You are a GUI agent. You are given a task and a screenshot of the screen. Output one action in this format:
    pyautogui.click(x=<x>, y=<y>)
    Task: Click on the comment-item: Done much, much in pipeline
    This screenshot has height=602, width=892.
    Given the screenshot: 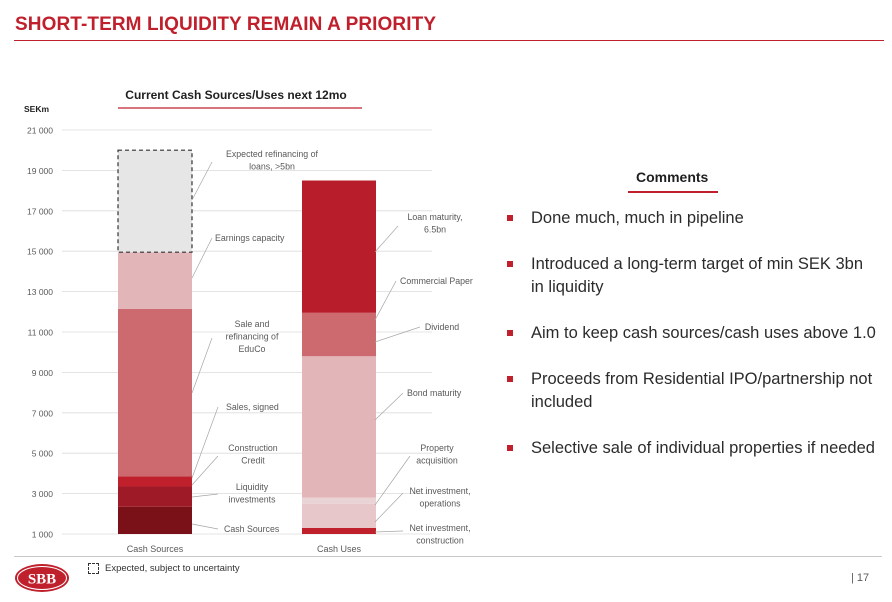 What is the action you would take?
    pyautogui.click(x=692, y=218)
    